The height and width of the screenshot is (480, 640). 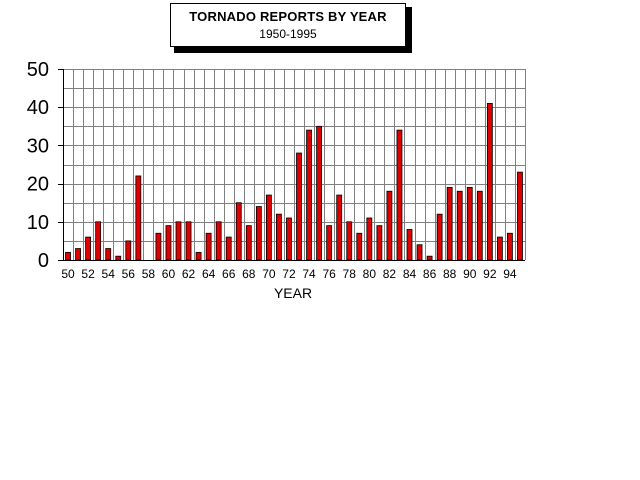 What do you see at coordinates (149, 274) in the screenshot?
I see `x-tick-label: 58` at bounding box center [149, 274].